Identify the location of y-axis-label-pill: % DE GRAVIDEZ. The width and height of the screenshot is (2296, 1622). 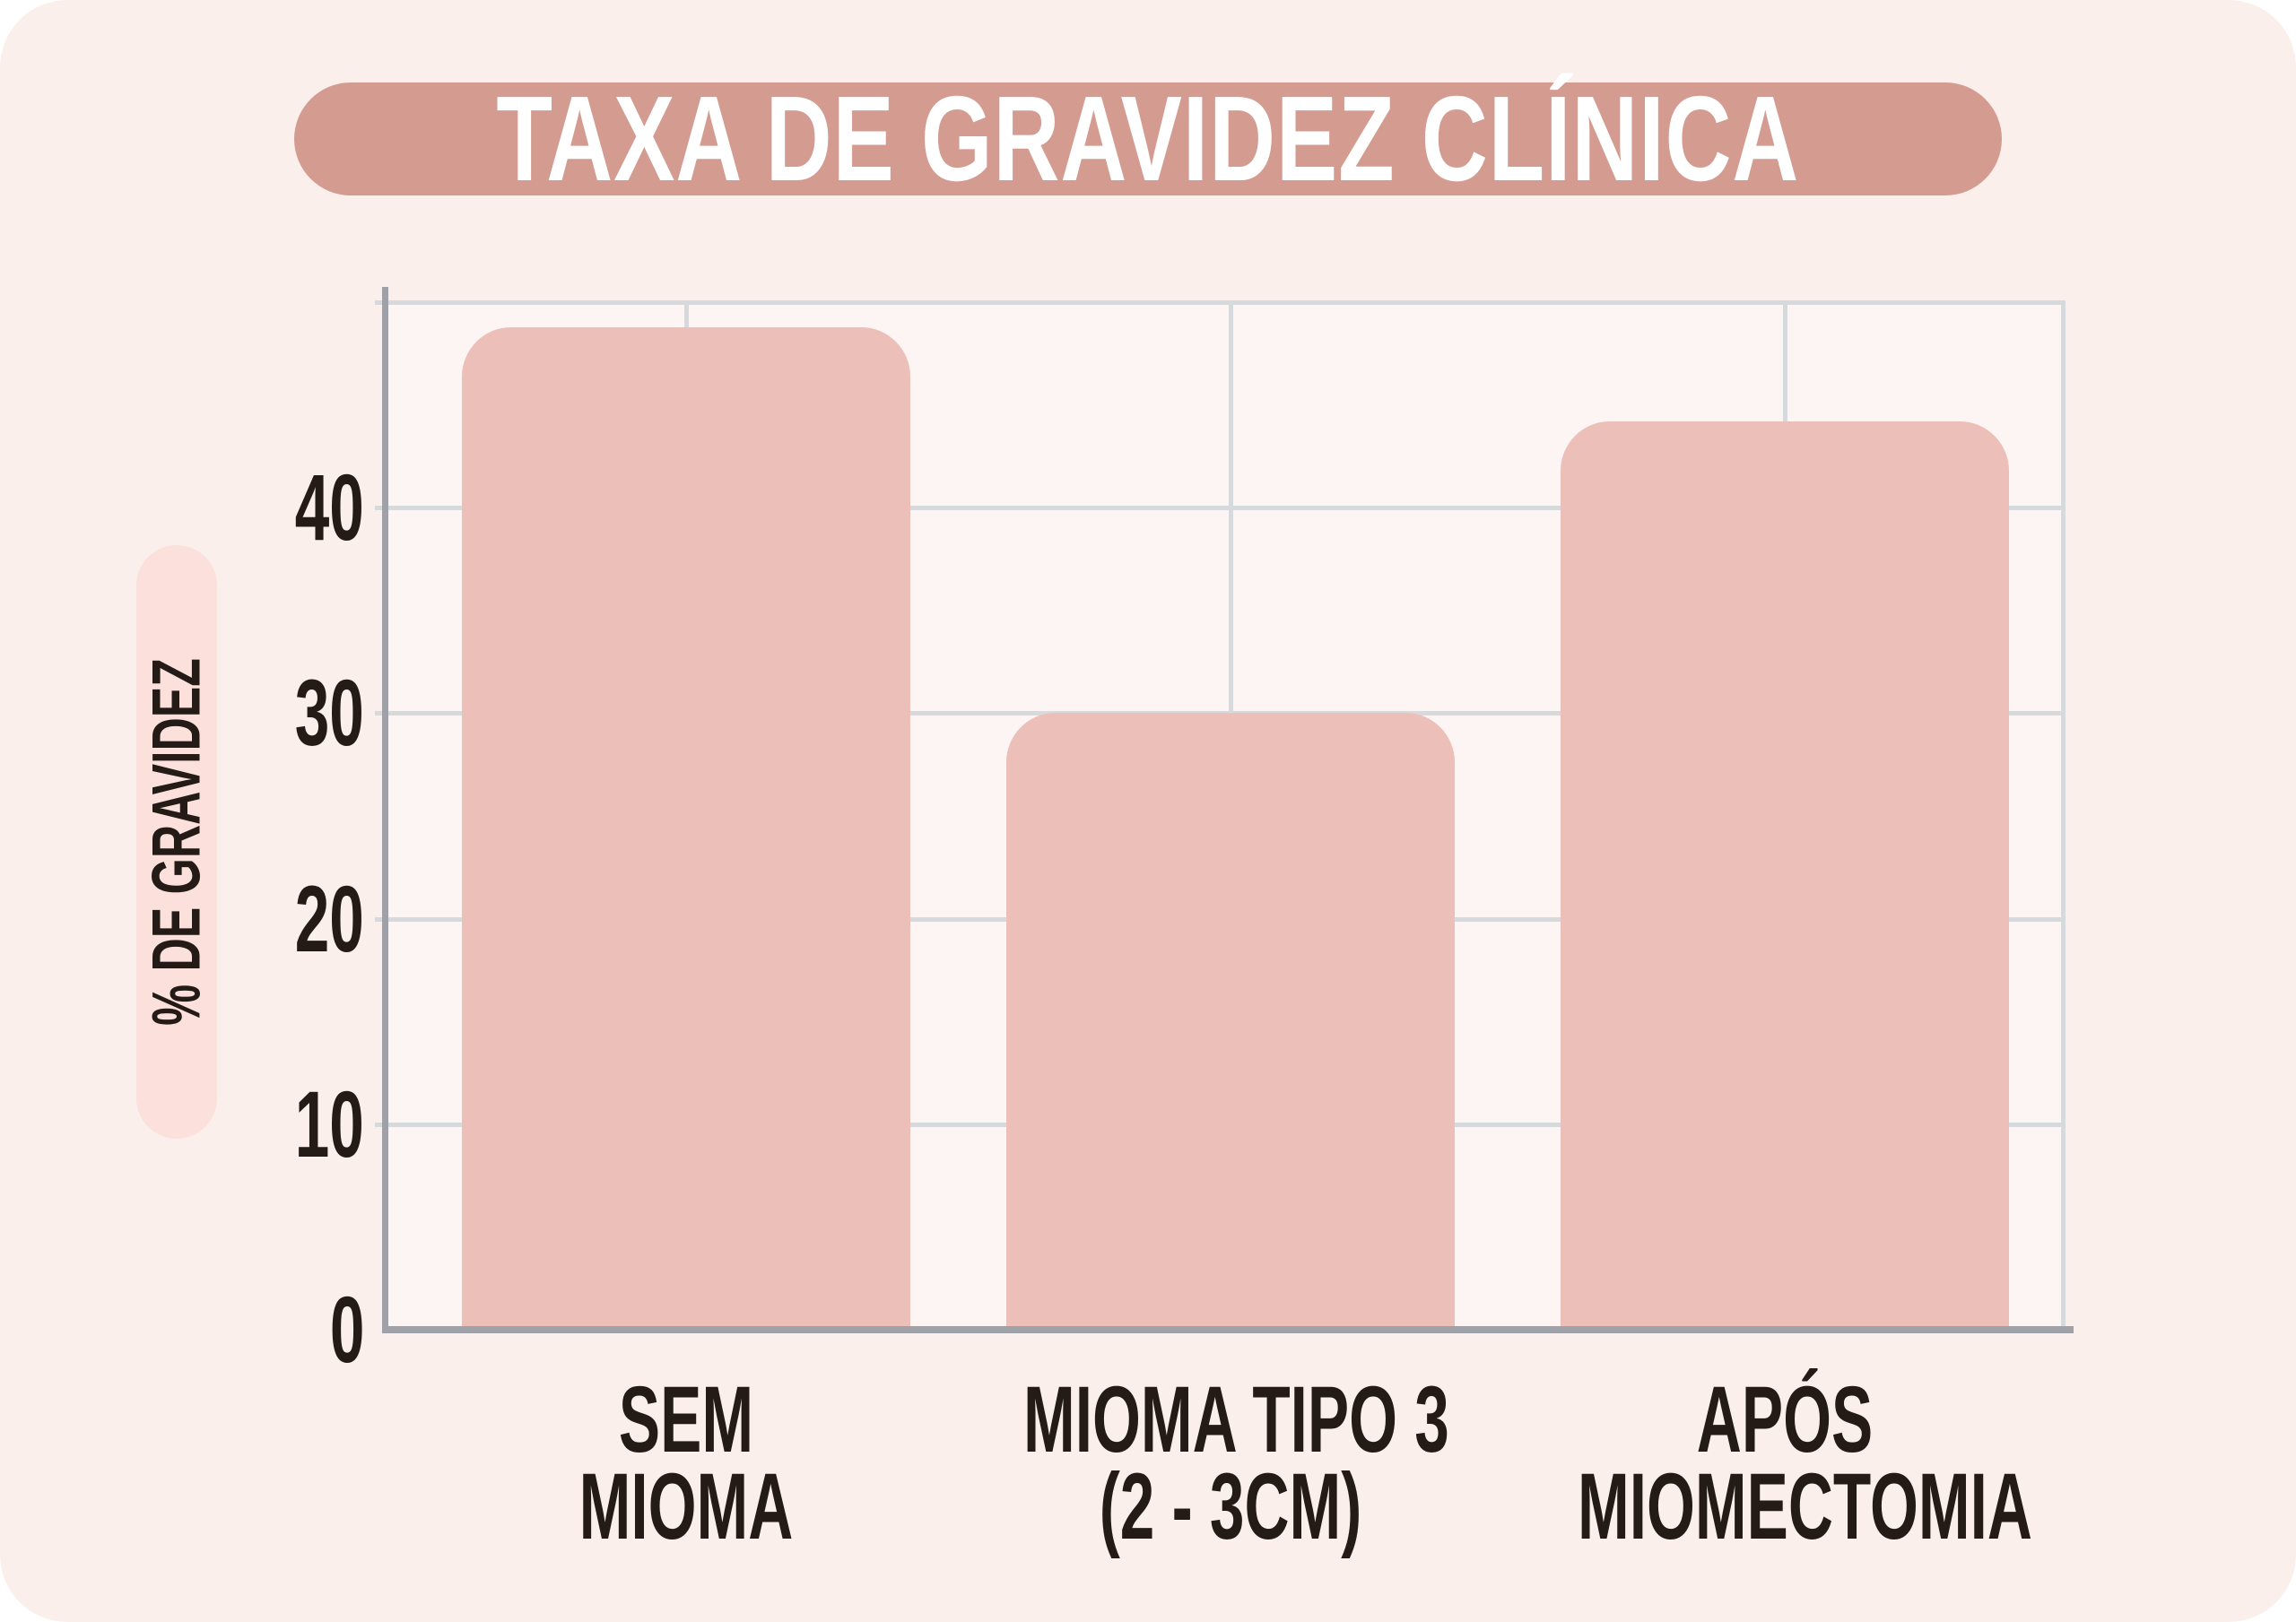
(176, 842).